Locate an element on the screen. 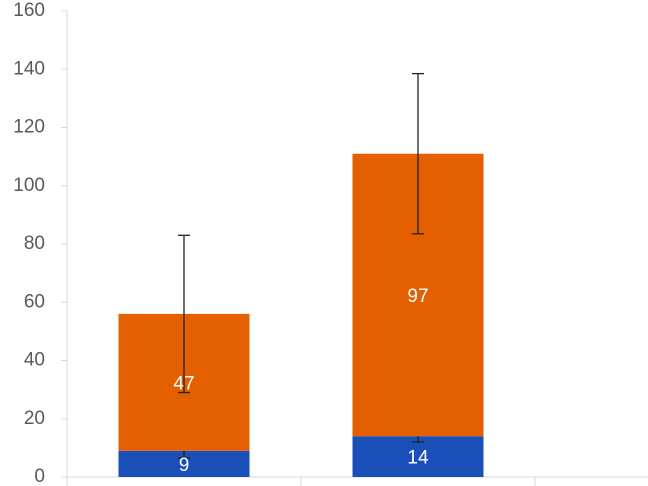 Image resolution: width=648 pixels, height=486 pixels. y-tick-label: 120 is located at coordinates (29, 127).